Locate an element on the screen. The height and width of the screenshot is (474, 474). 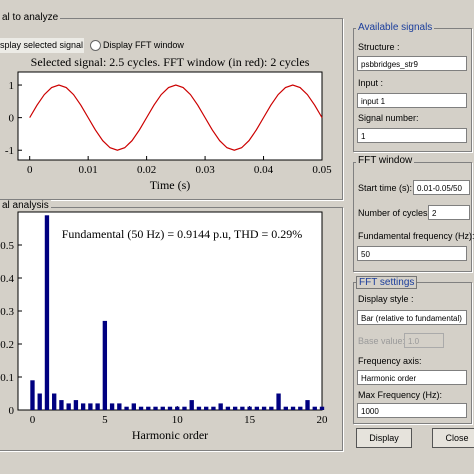
label: Frequency axis: is located at coordinates (390, 361).